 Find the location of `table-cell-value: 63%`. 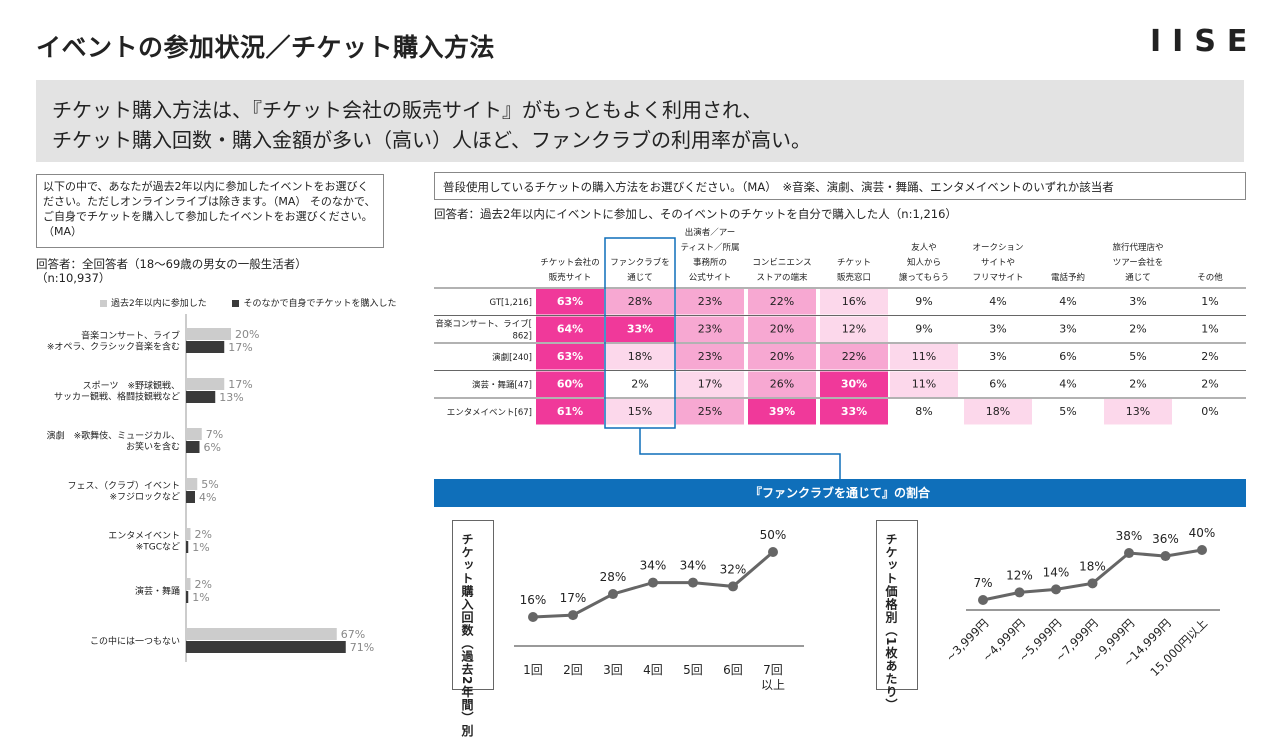

table-cell-value: 63% is located at coordinates (570, 356).